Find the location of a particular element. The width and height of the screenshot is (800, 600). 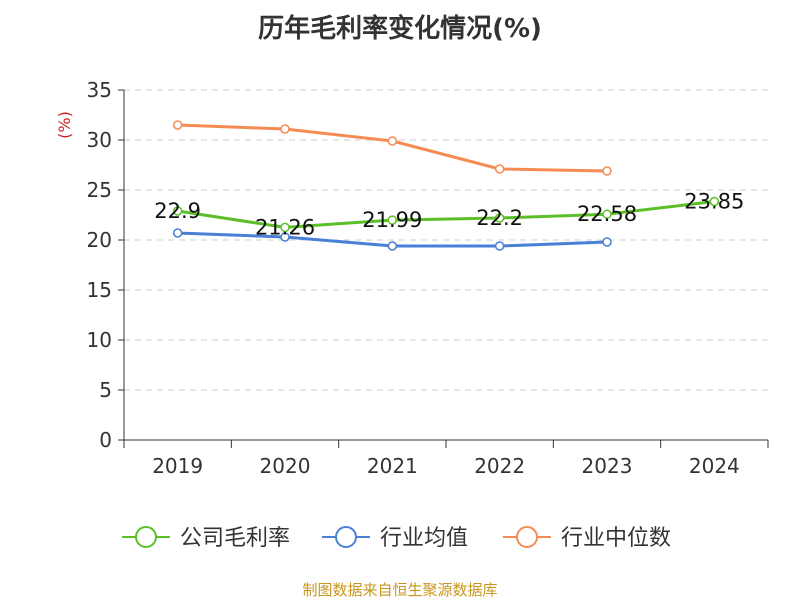

y-tick-label: 25 is located at coordinates (99, 190).